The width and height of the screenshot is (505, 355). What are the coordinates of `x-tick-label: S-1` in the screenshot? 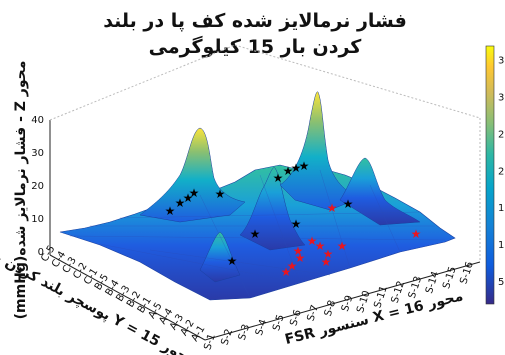 It's located at (210, 342).